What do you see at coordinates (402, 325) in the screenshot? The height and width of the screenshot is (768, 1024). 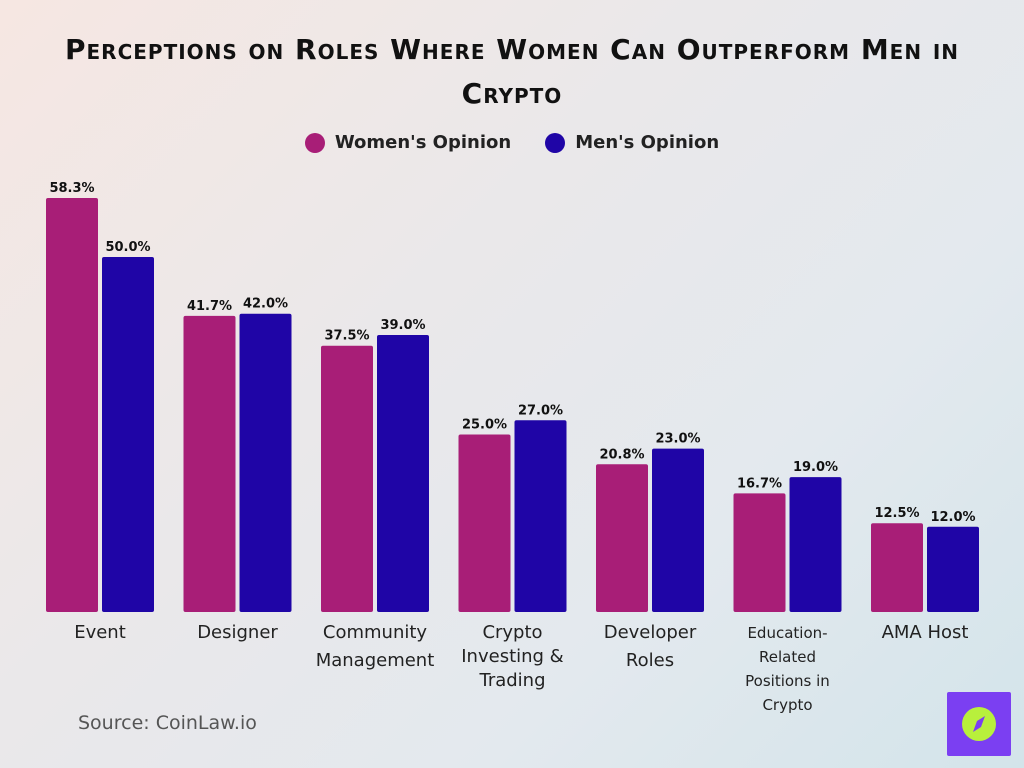 I see `data-label-men-2: 39.0%` at bounding box center [402, 325].